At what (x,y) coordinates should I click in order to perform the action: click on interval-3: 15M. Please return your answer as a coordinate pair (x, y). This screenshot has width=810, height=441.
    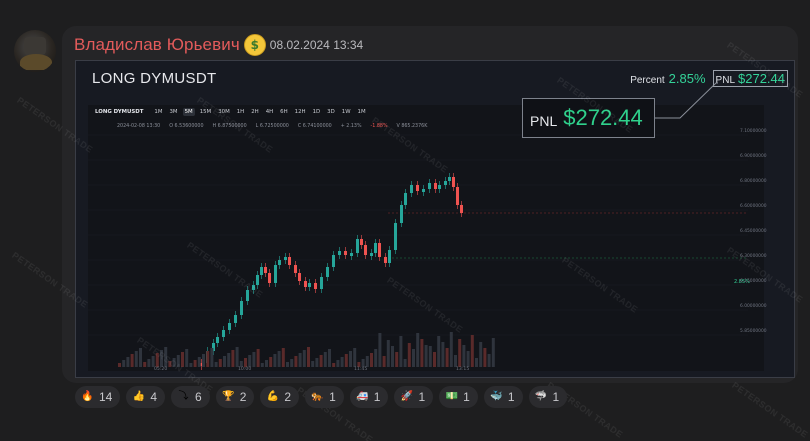
    Looking at the image, I should click on (205, 112).